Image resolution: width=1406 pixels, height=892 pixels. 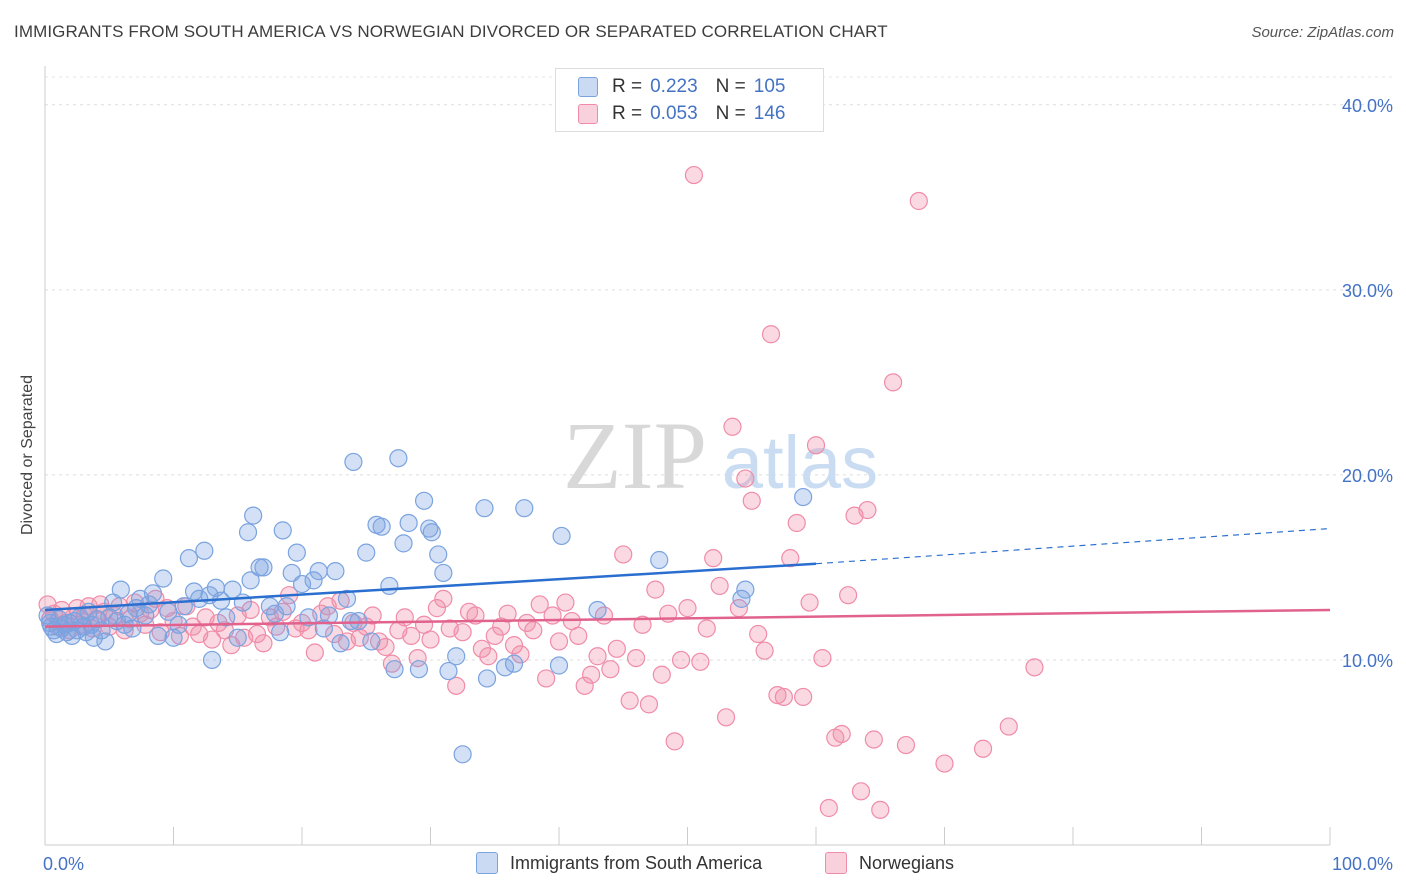 I want to click on watermark: ZIP atlas, so click(x=720, y=455).